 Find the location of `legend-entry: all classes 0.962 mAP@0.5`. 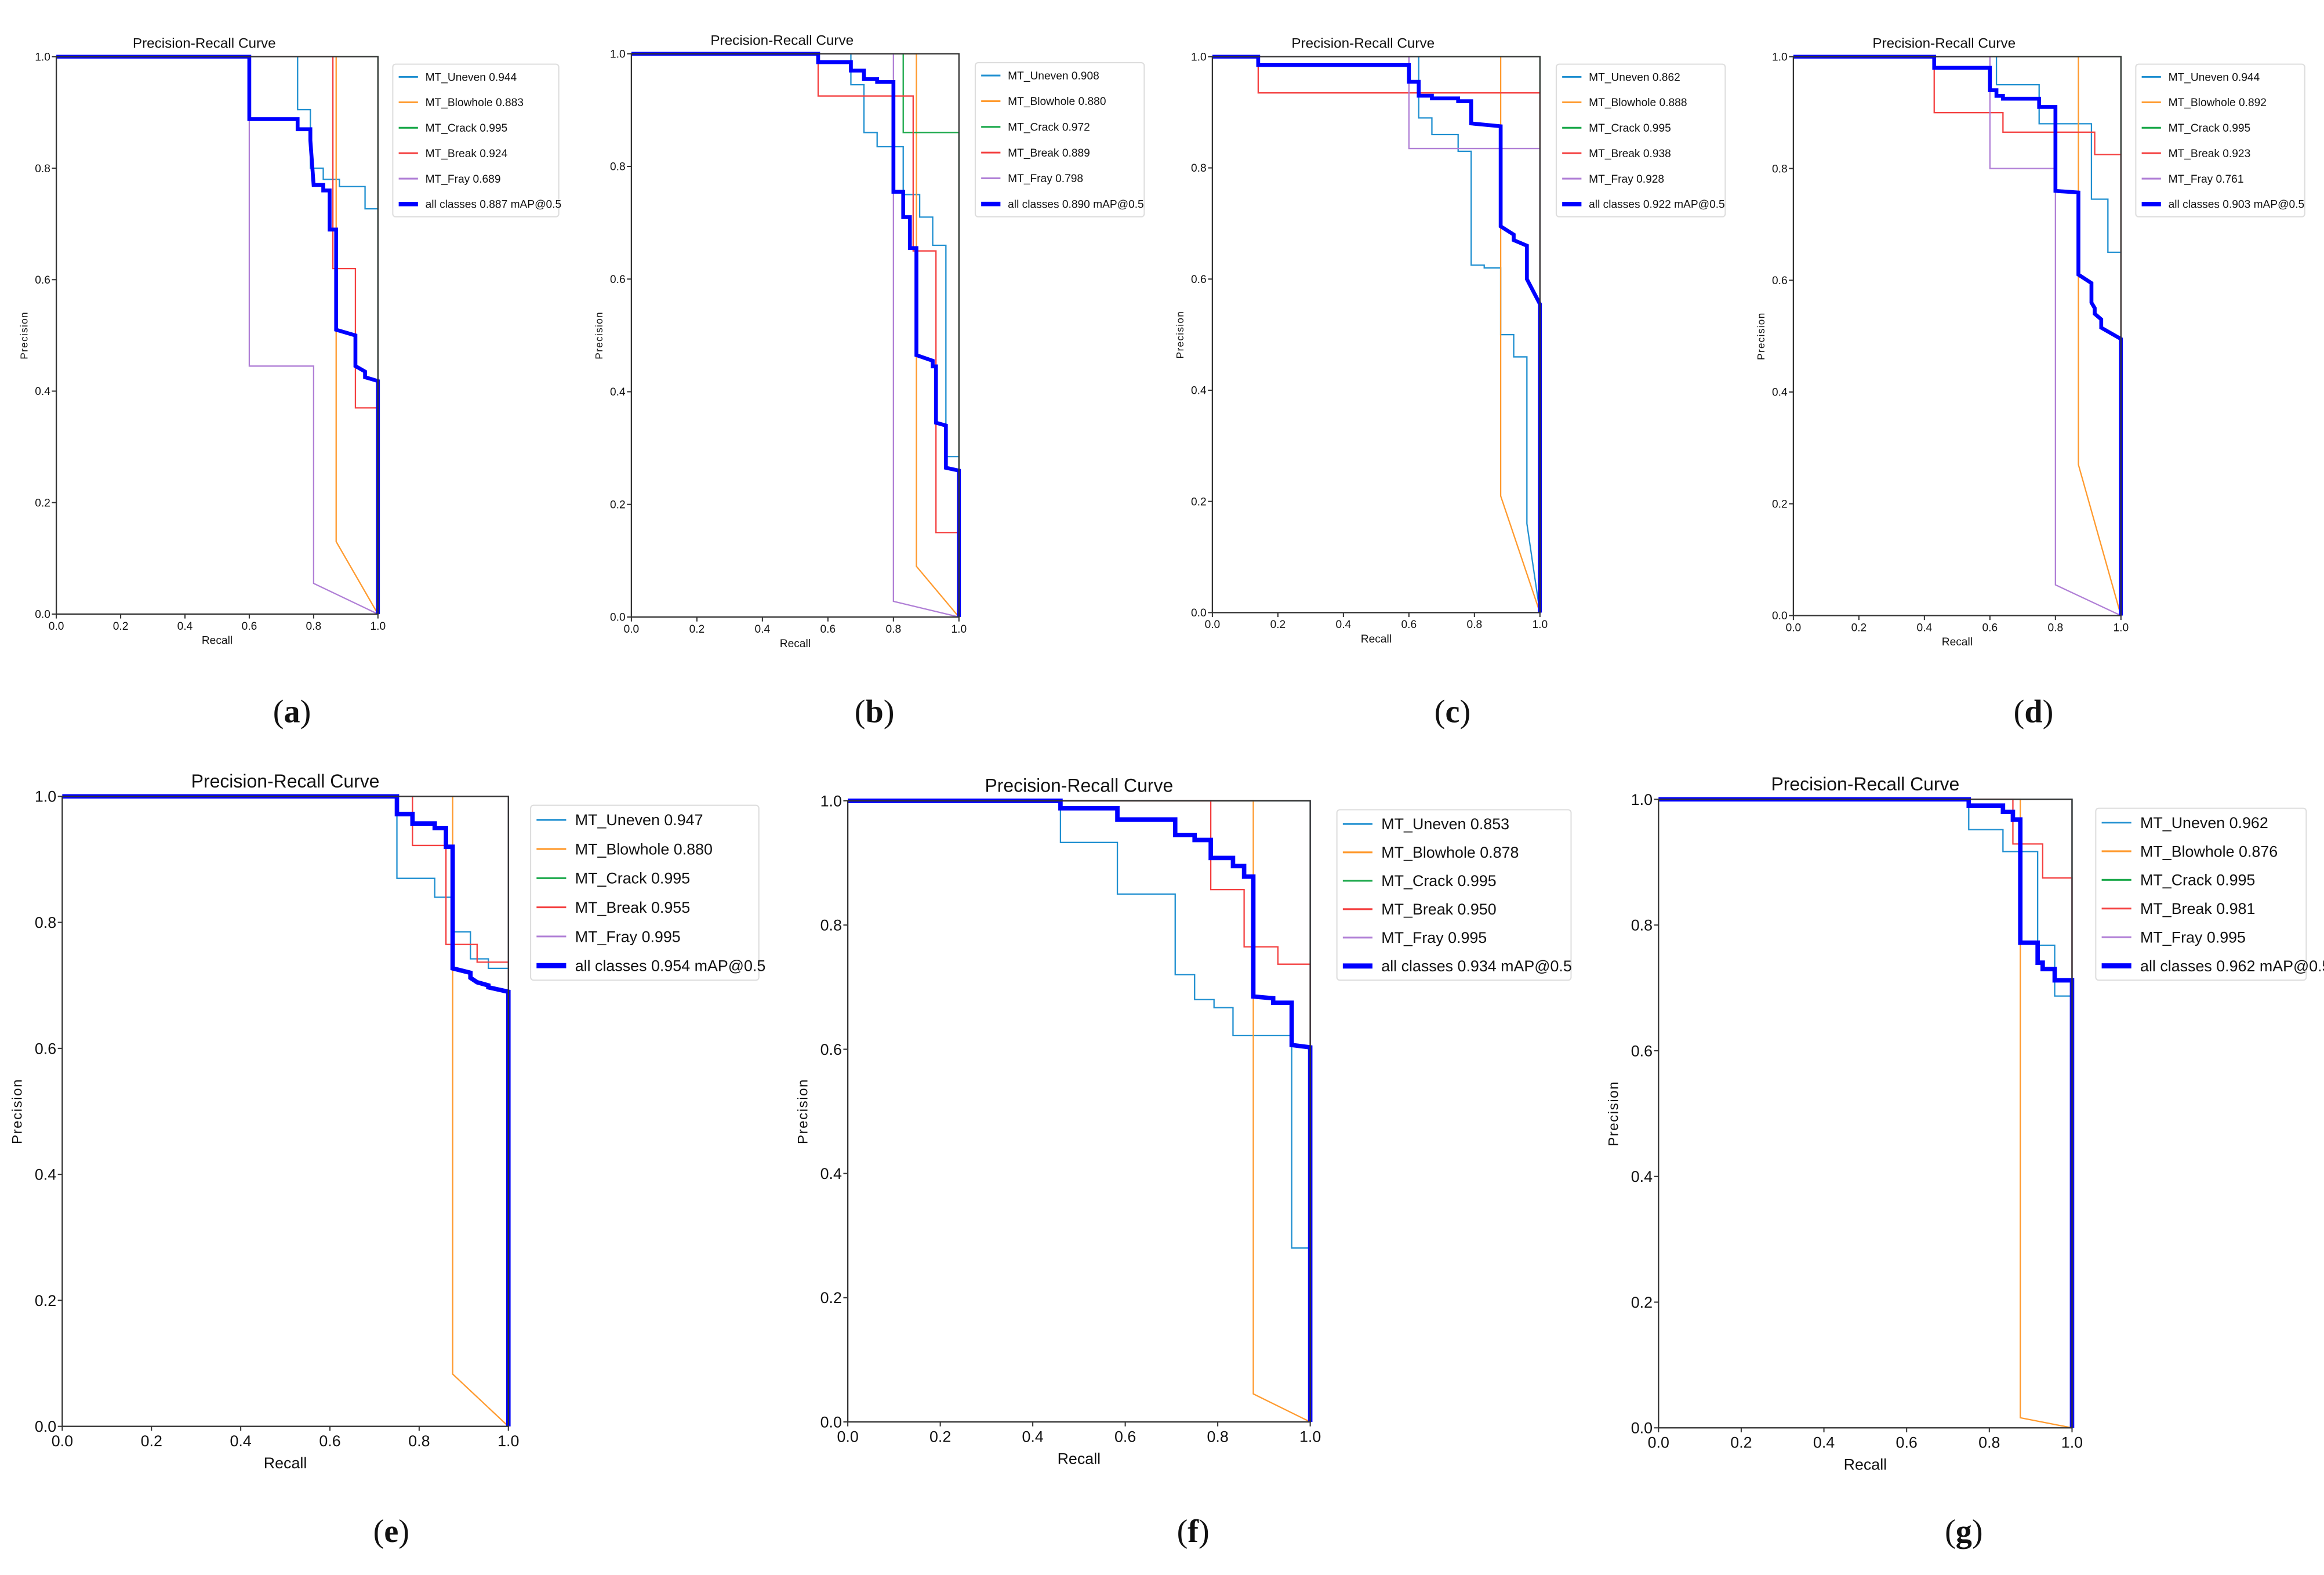

legend-entry: all classes 0.962 mAP@0.5 is located at coordinates (2232, 966).